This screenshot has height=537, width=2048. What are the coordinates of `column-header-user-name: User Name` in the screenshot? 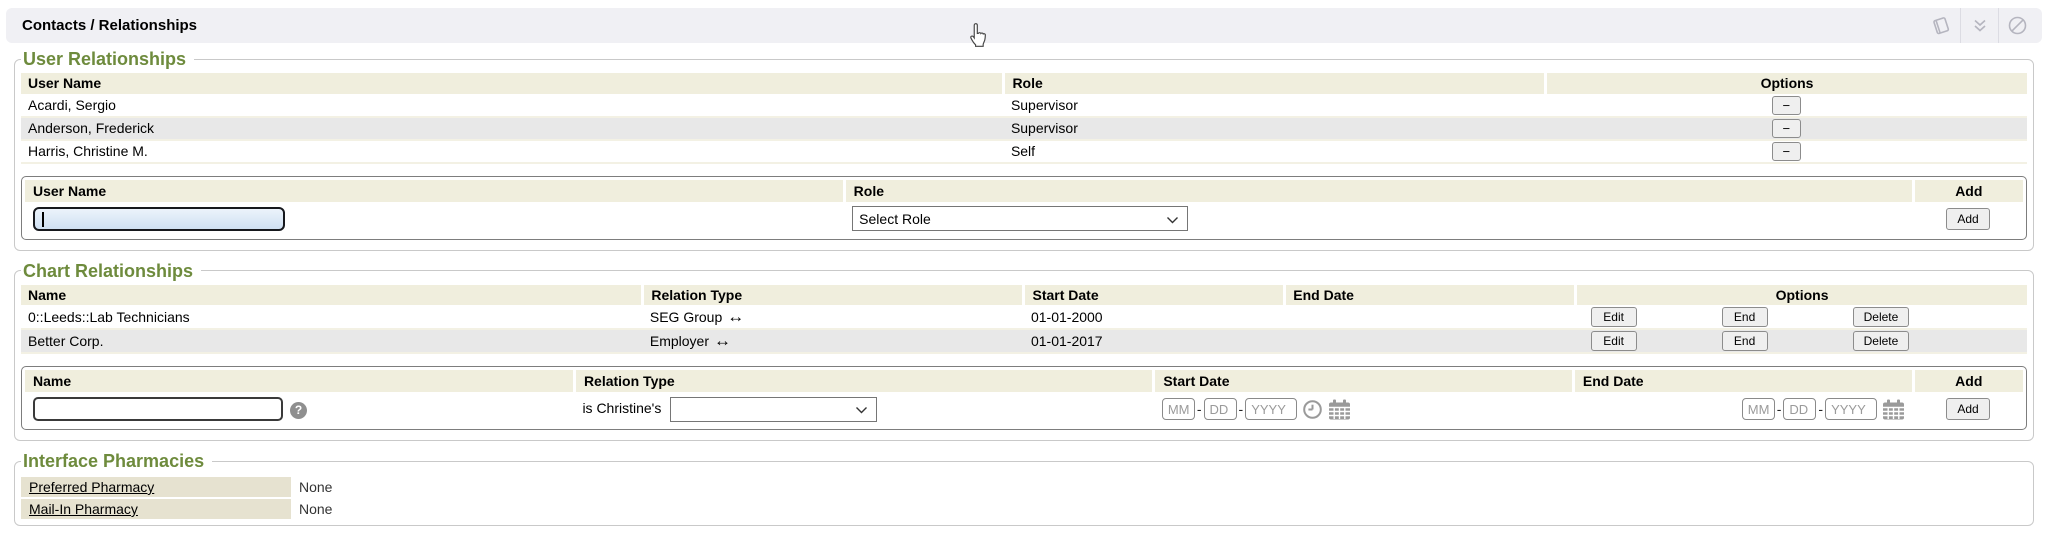 It's located at (513, 84).